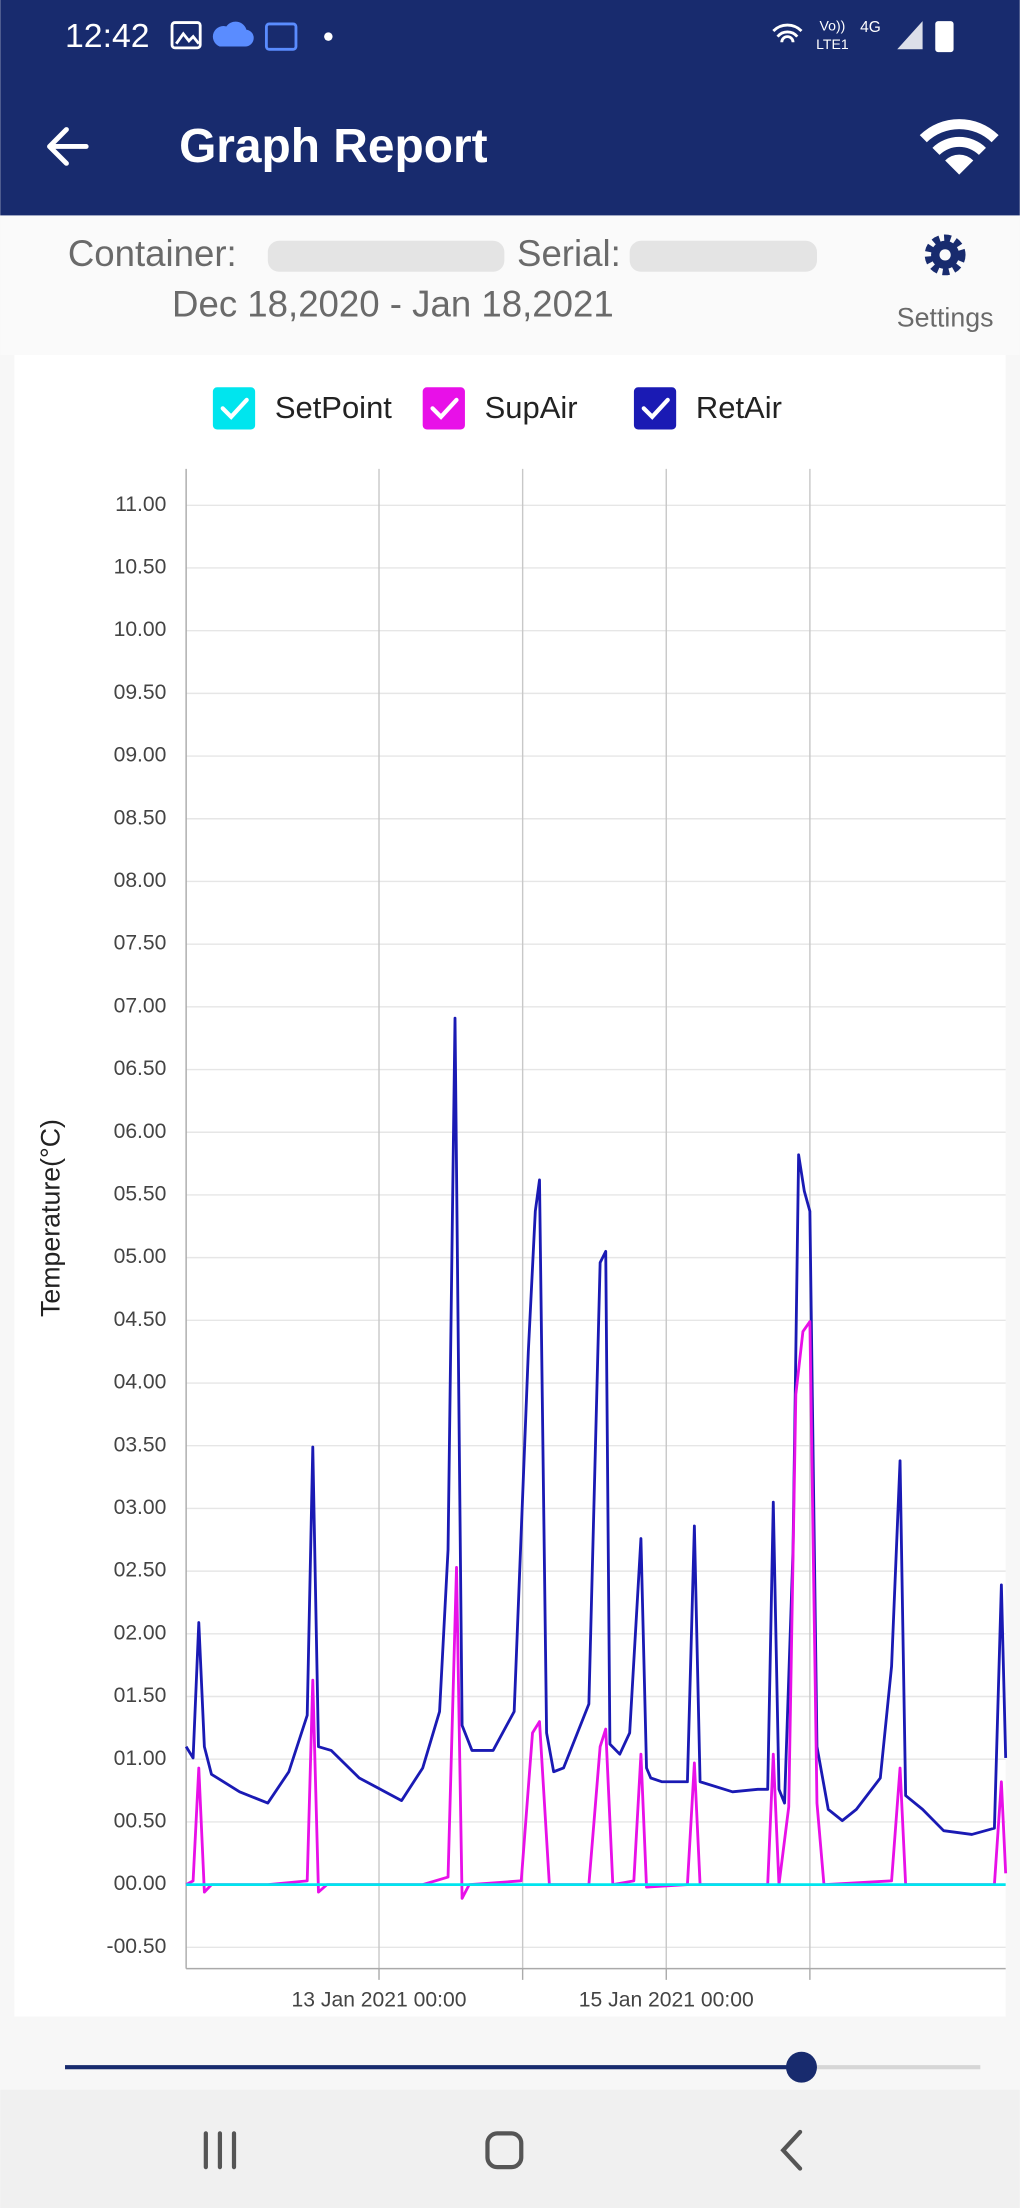  Describe the element at coordinates (140, 1883) in the screenshot. I see `y-tick-label: 00.00` at that location.